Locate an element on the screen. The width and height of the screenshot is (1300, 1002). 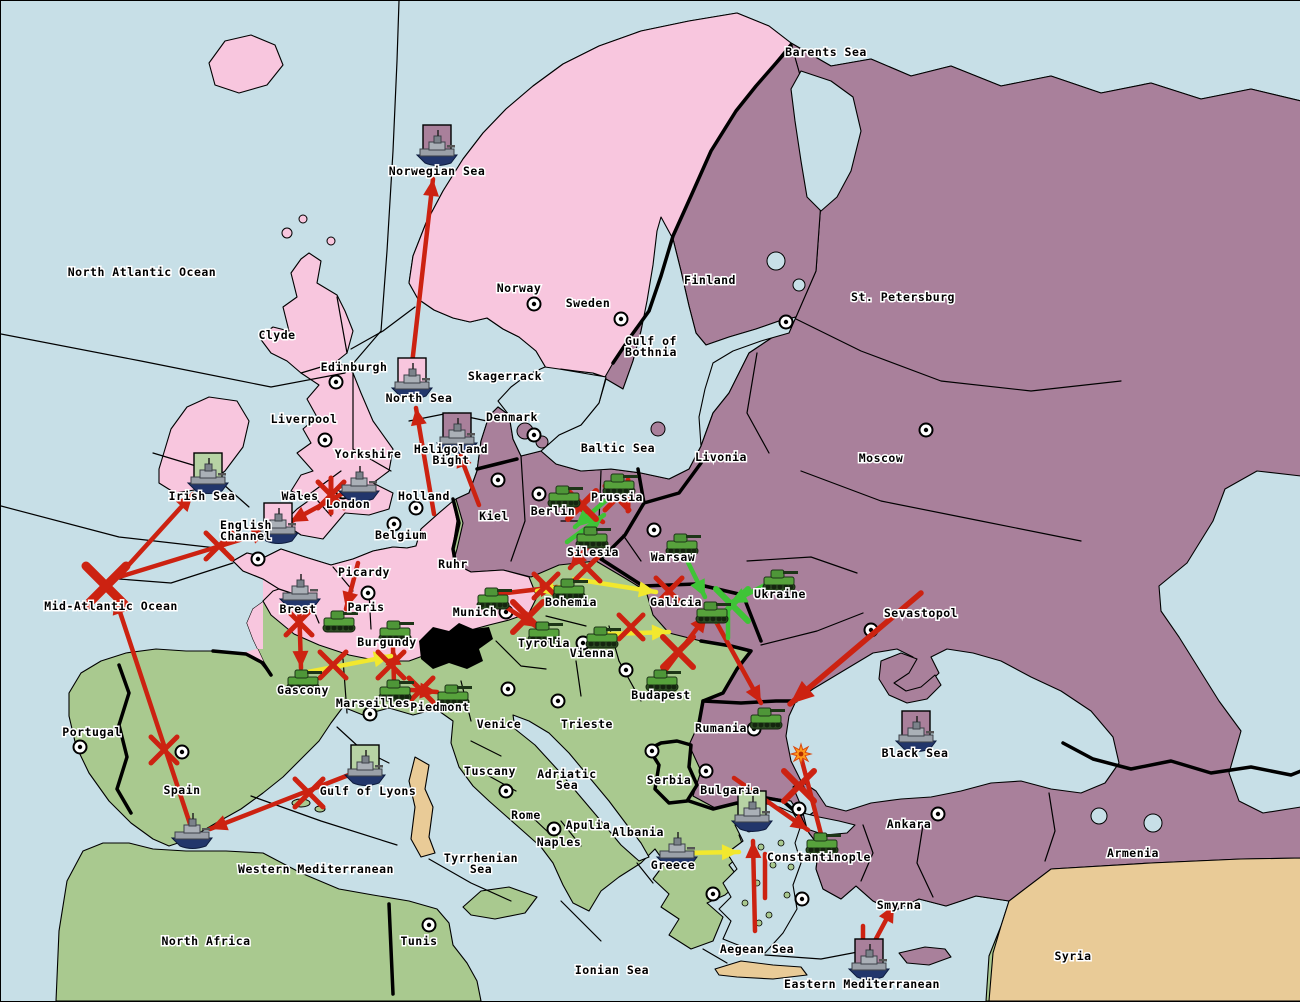
unit-fleet-north-sea is located at coordinates (411, 378).